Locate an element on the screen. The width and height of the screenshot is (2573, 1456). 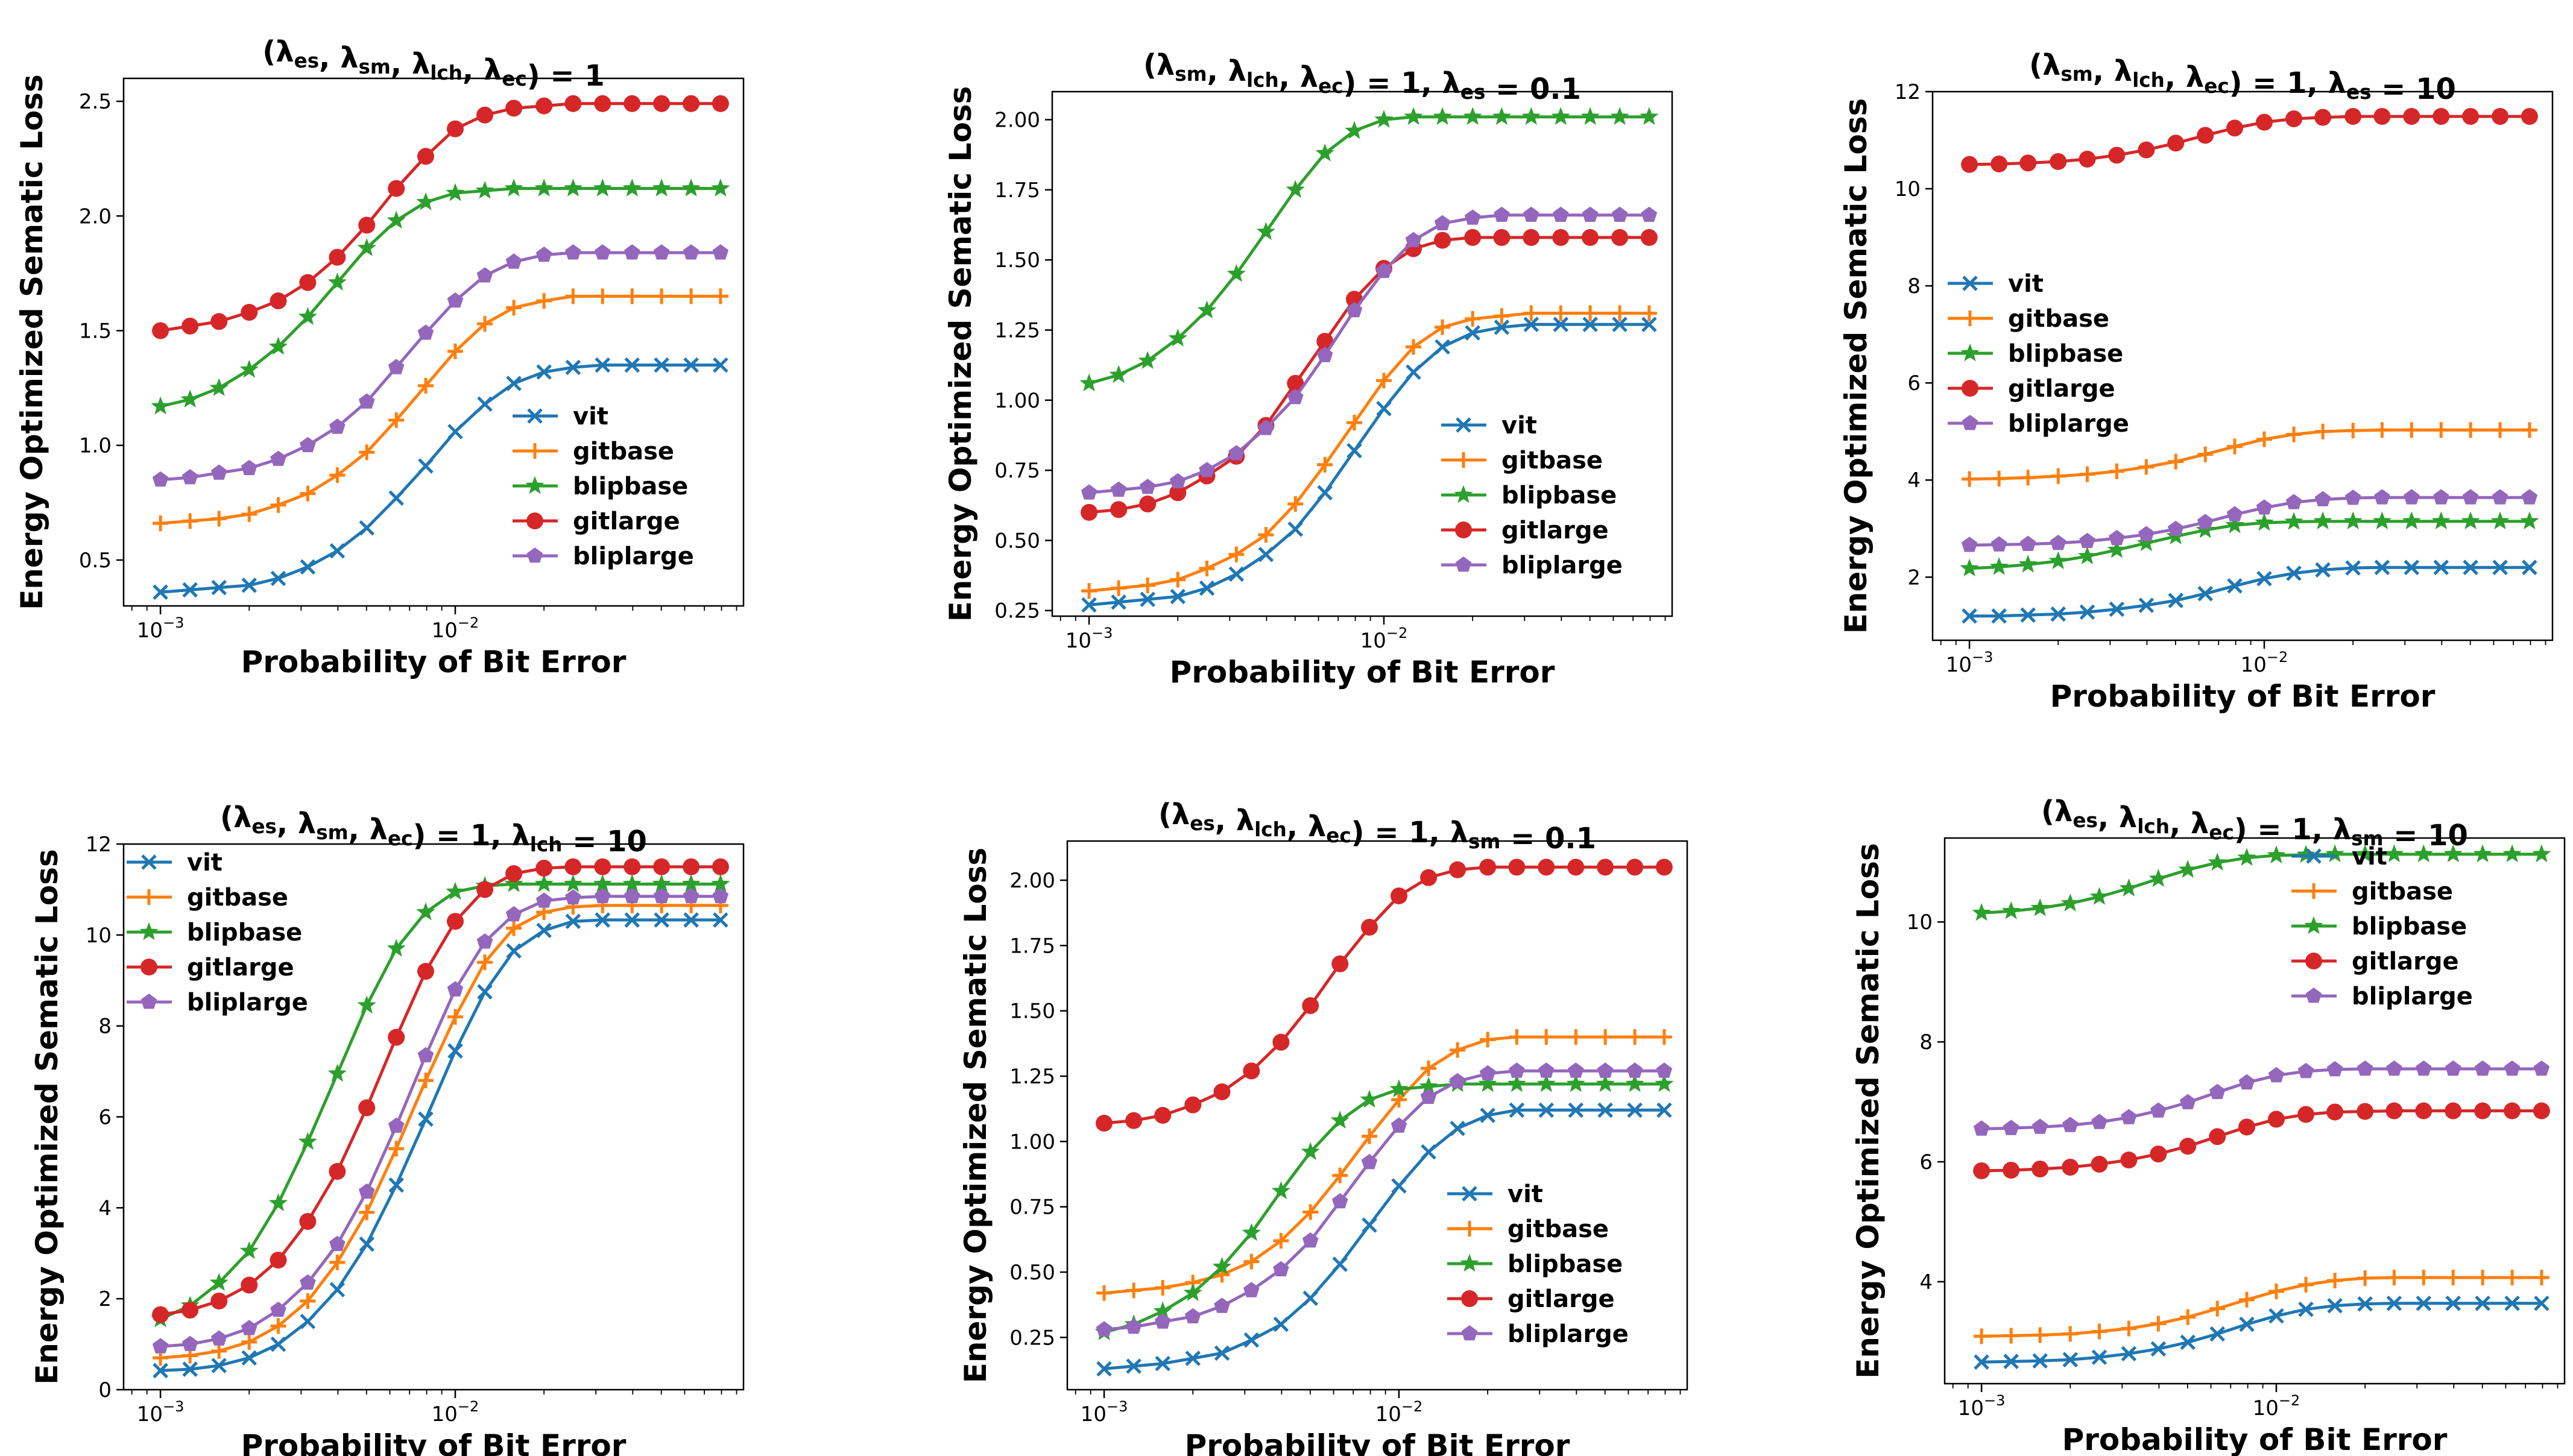
chart-title: (λes, λsm, λlch, λec) = 1 is located at coordinates (433, 64).